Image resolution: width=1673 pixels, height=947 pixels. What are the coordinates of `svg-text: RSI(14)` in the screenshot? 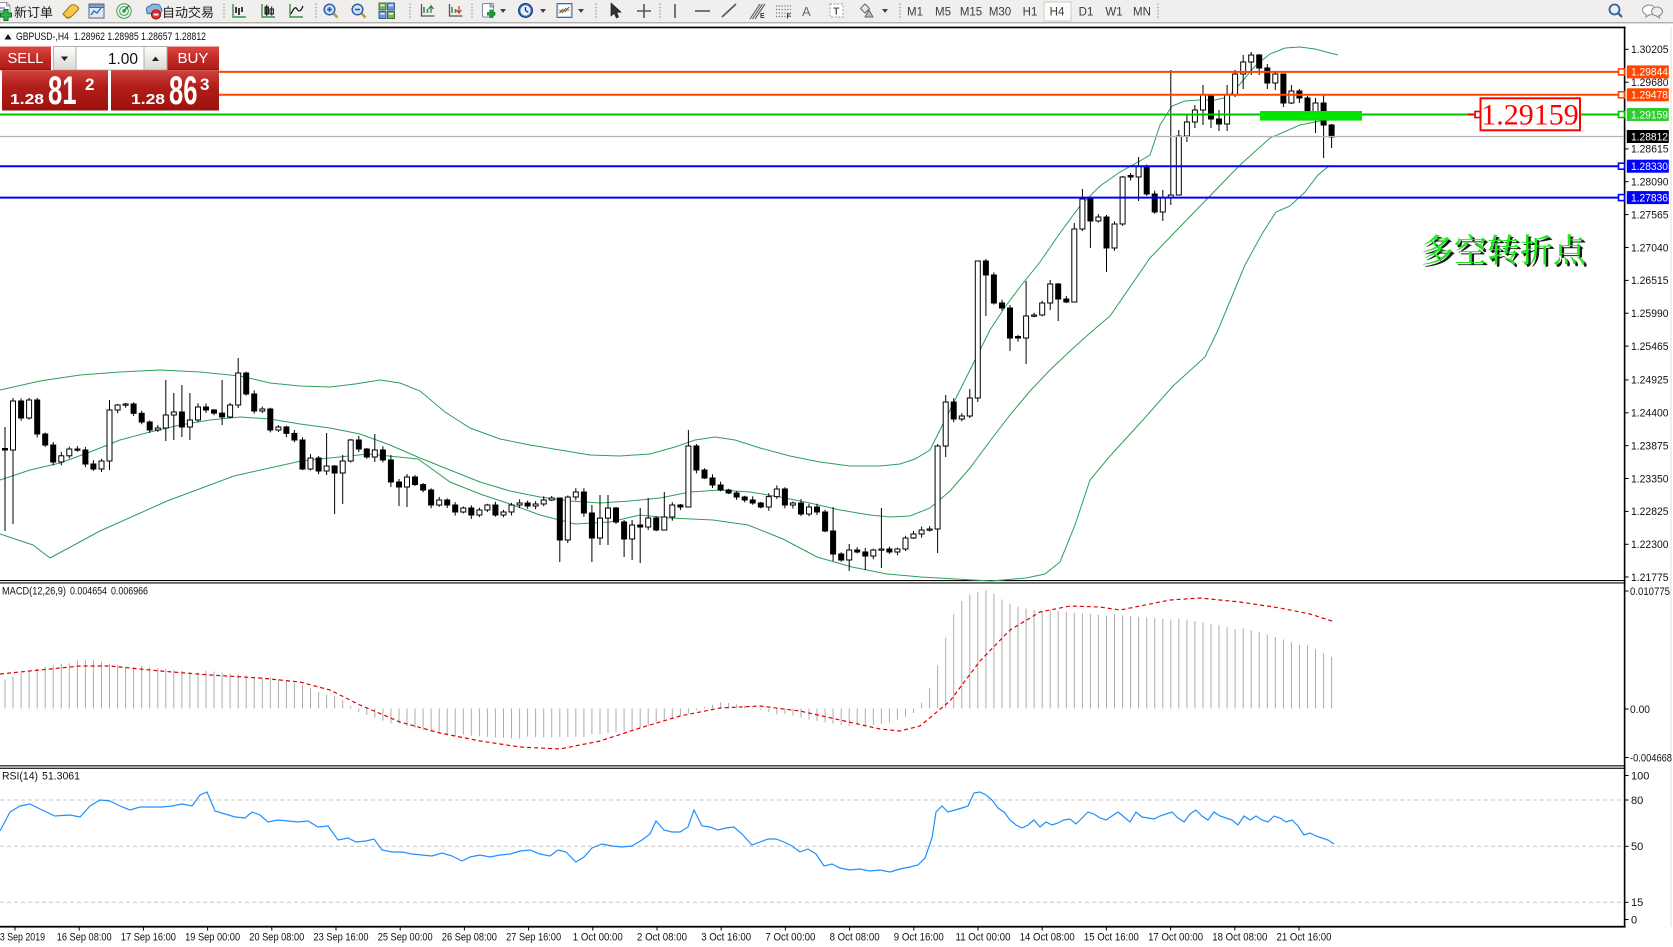 It's located at (20, 777).